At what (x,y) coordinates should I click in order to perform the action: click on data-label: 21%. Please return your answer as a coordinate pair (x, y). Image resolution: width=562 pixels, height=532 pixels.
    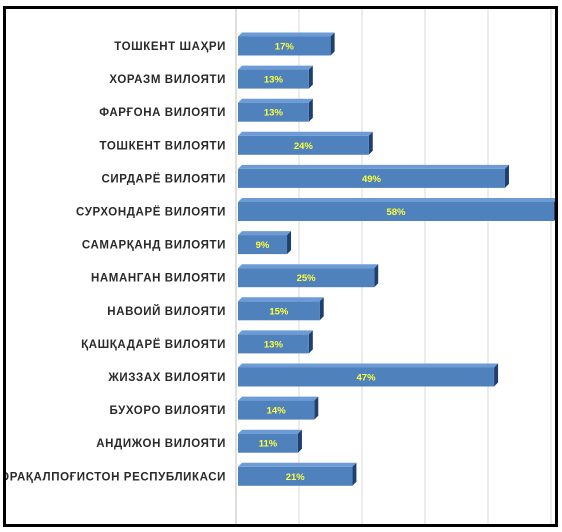
    Looking at the image, I should click on (296, 477).